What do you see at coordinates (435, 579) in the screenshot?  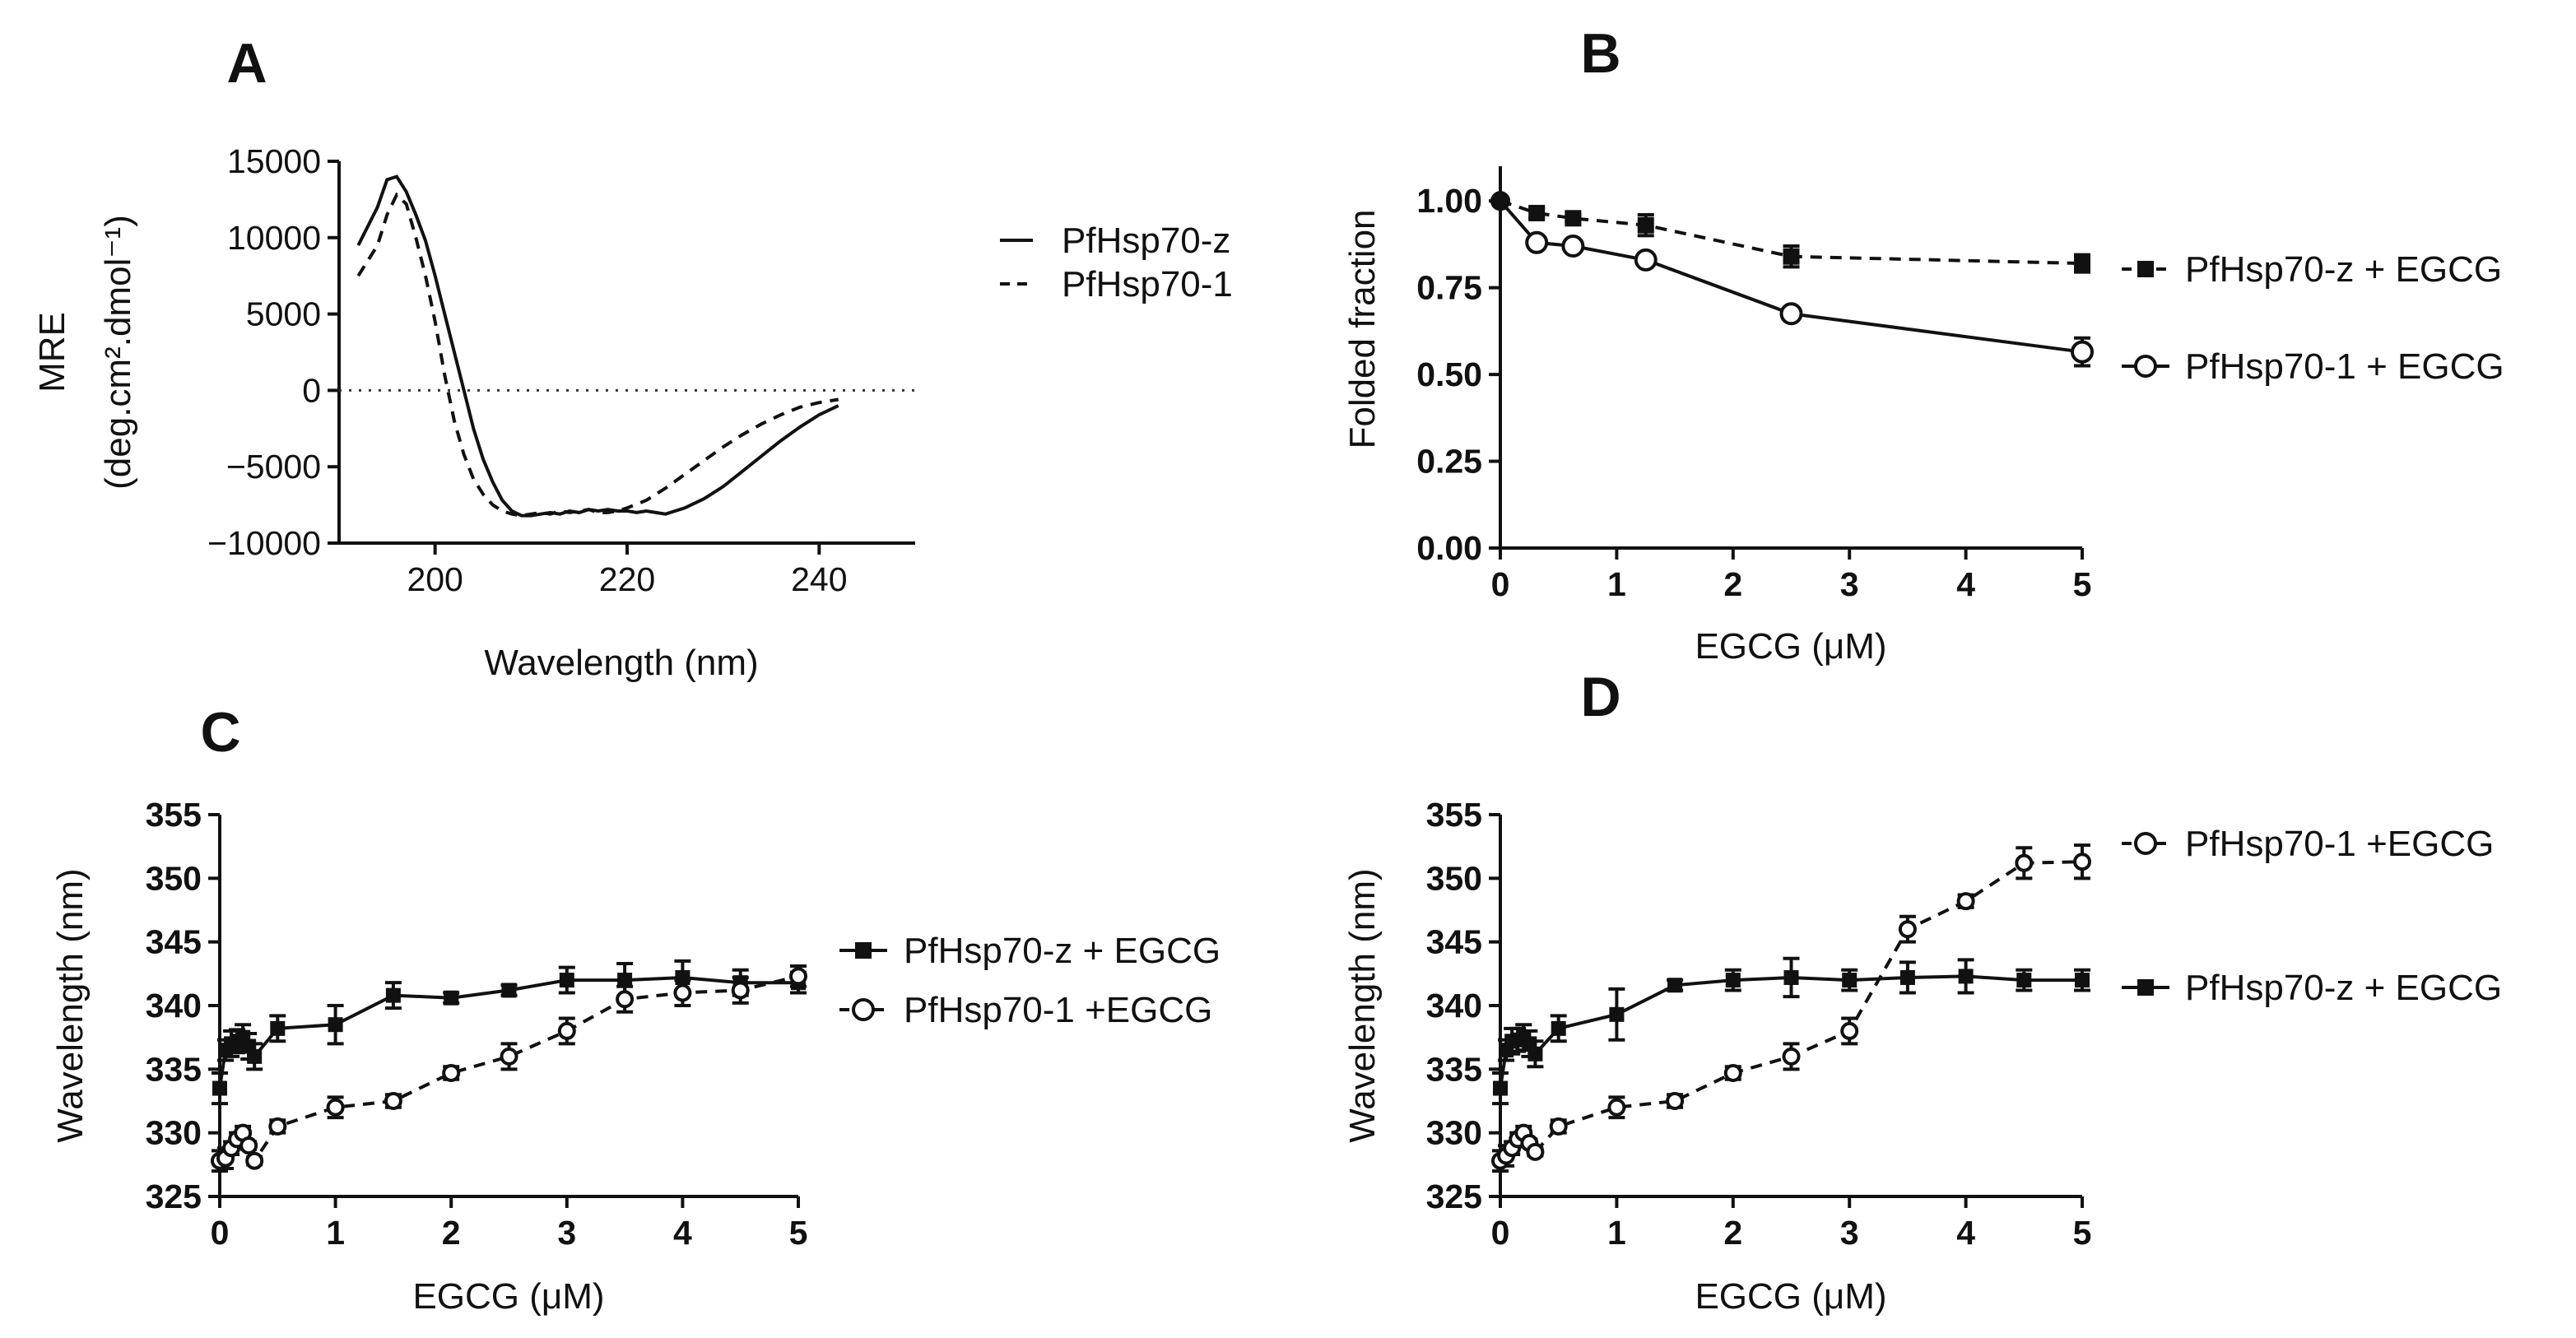 I see `x-tick-label: 200` at bounding box center [435, 579].